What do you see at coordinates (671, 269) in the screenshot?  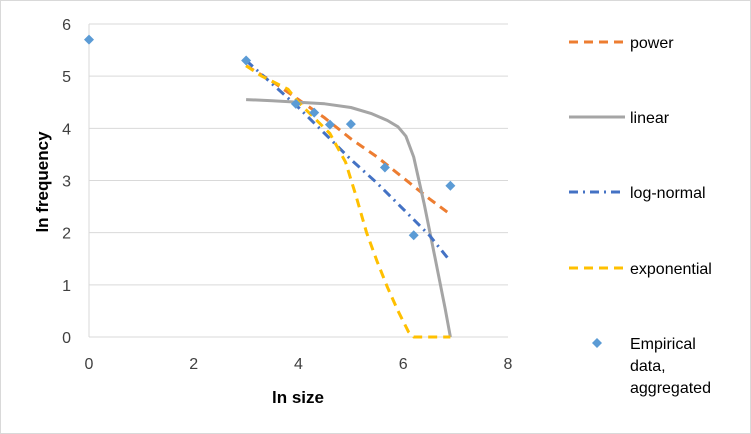 I see `legend-label: exponential` at bounding box center [671, 269].